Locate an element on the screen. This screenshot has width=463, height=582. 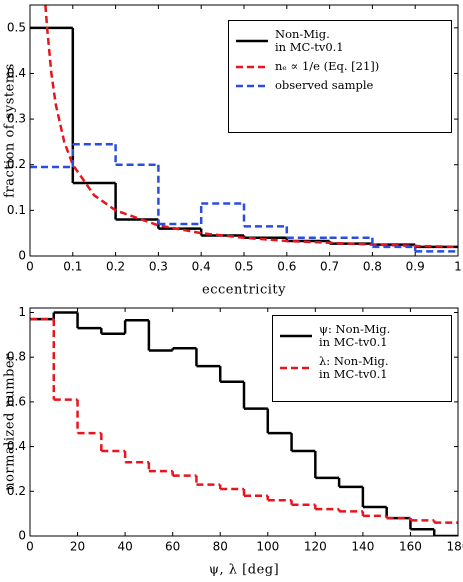
x-tick-label: 0.1 is located at coordinates (72, 267).